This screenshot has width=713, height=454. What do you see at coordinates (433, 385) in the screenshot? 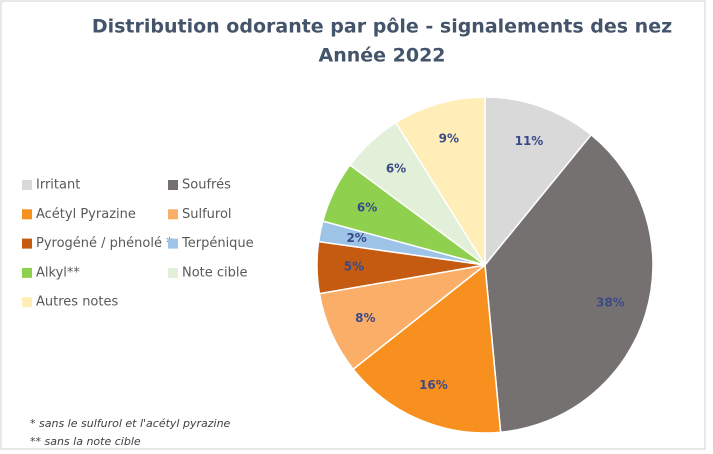
I see `data-label: 16%` at bounding box center [433, 385].